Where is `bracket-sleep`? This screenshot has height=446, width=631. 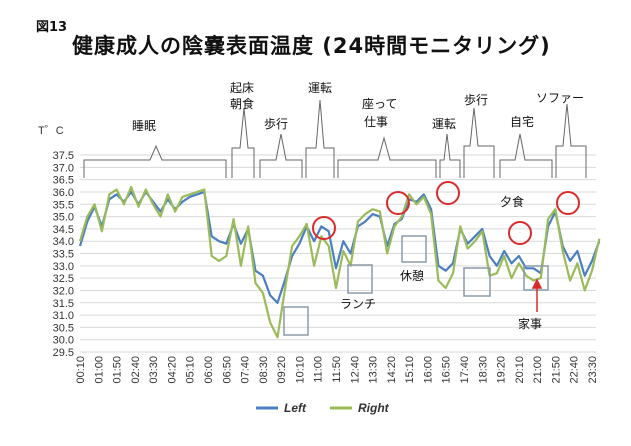
bracket-sleep is located at coordinates (155, 161).